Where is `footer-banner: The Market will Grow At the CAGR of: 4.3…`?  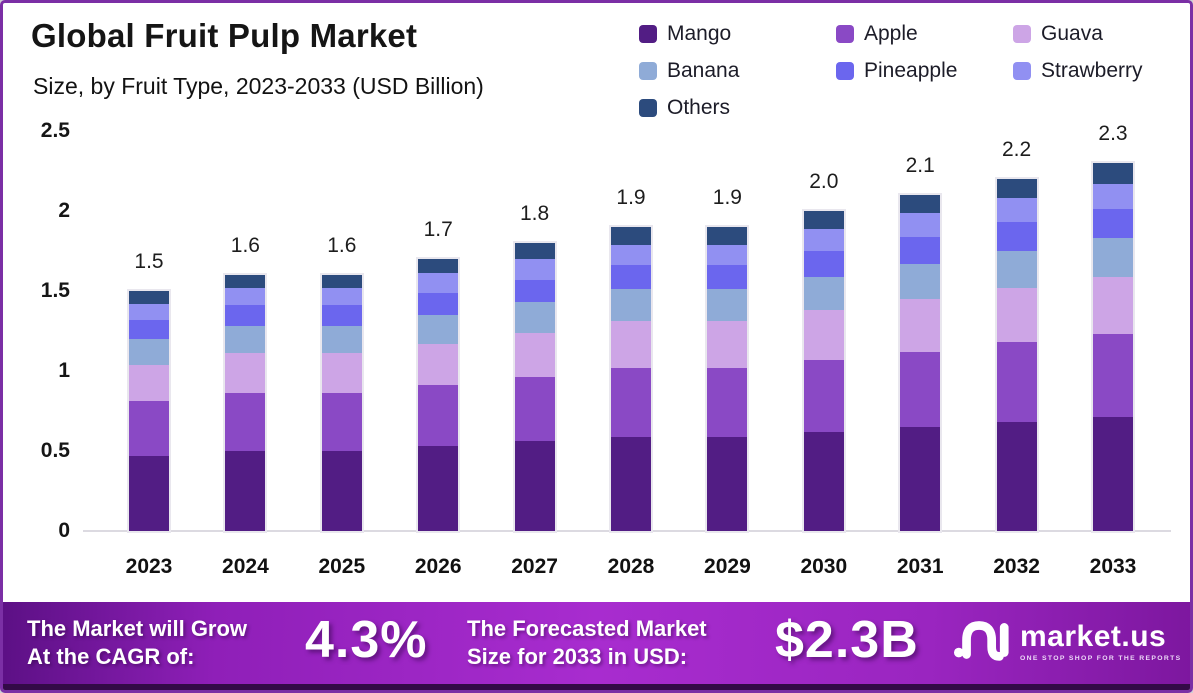
footer-banner: The Market will Grow At the CAGR of: 4.3… is located at coordinates (596, 646).